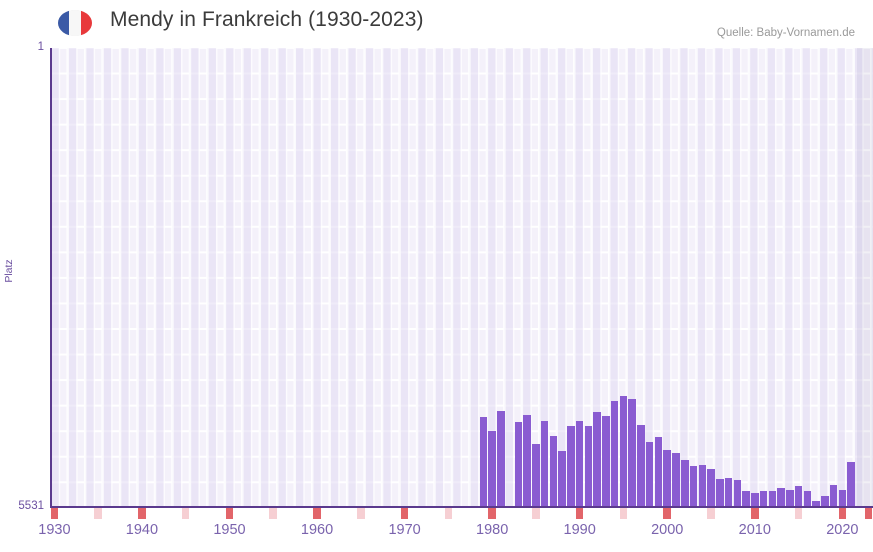 This screenshot has width=873, height=552. Describe the element at coordinates (868, 513) in the screenshot. I see `x-tick-mark-end` at that location.